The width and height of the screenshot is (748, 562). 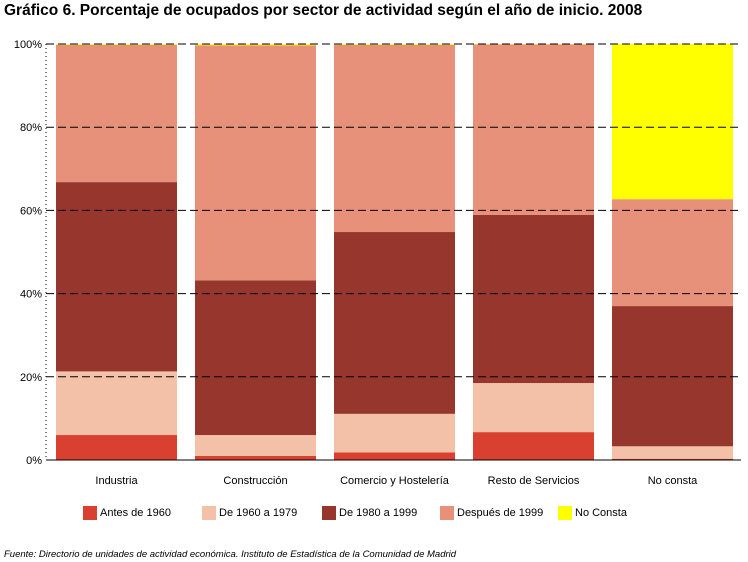 I want to click on y-tick-label: 100%, so click(x=28, y=45).